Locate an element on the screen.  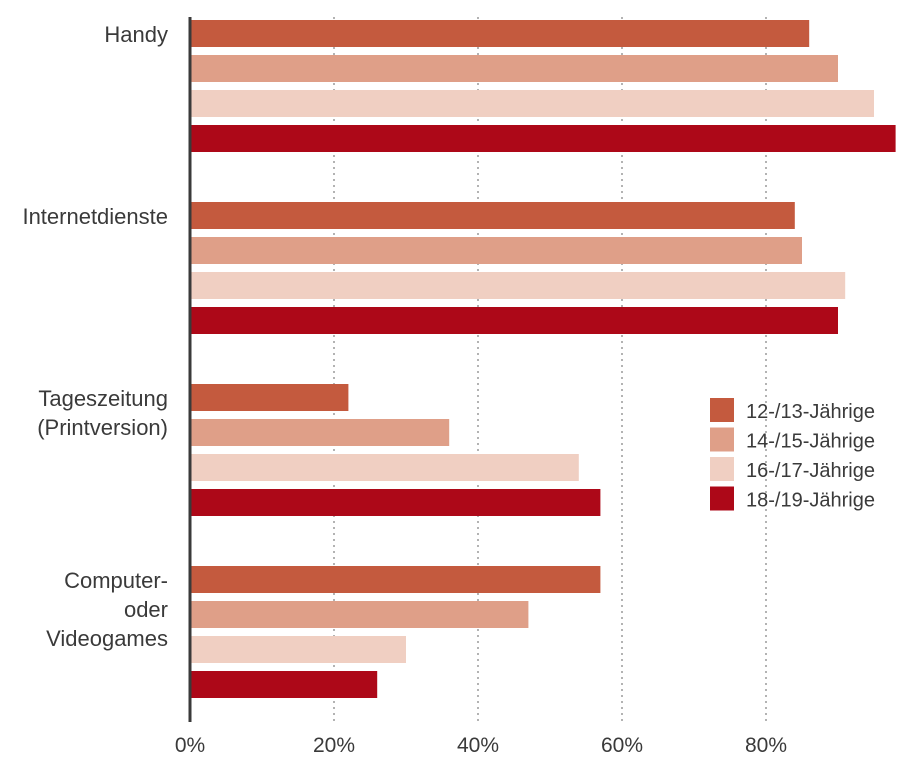
x-tick-labels: 0% 20% 40% 60% 80% is located at coordinates (481, 745).